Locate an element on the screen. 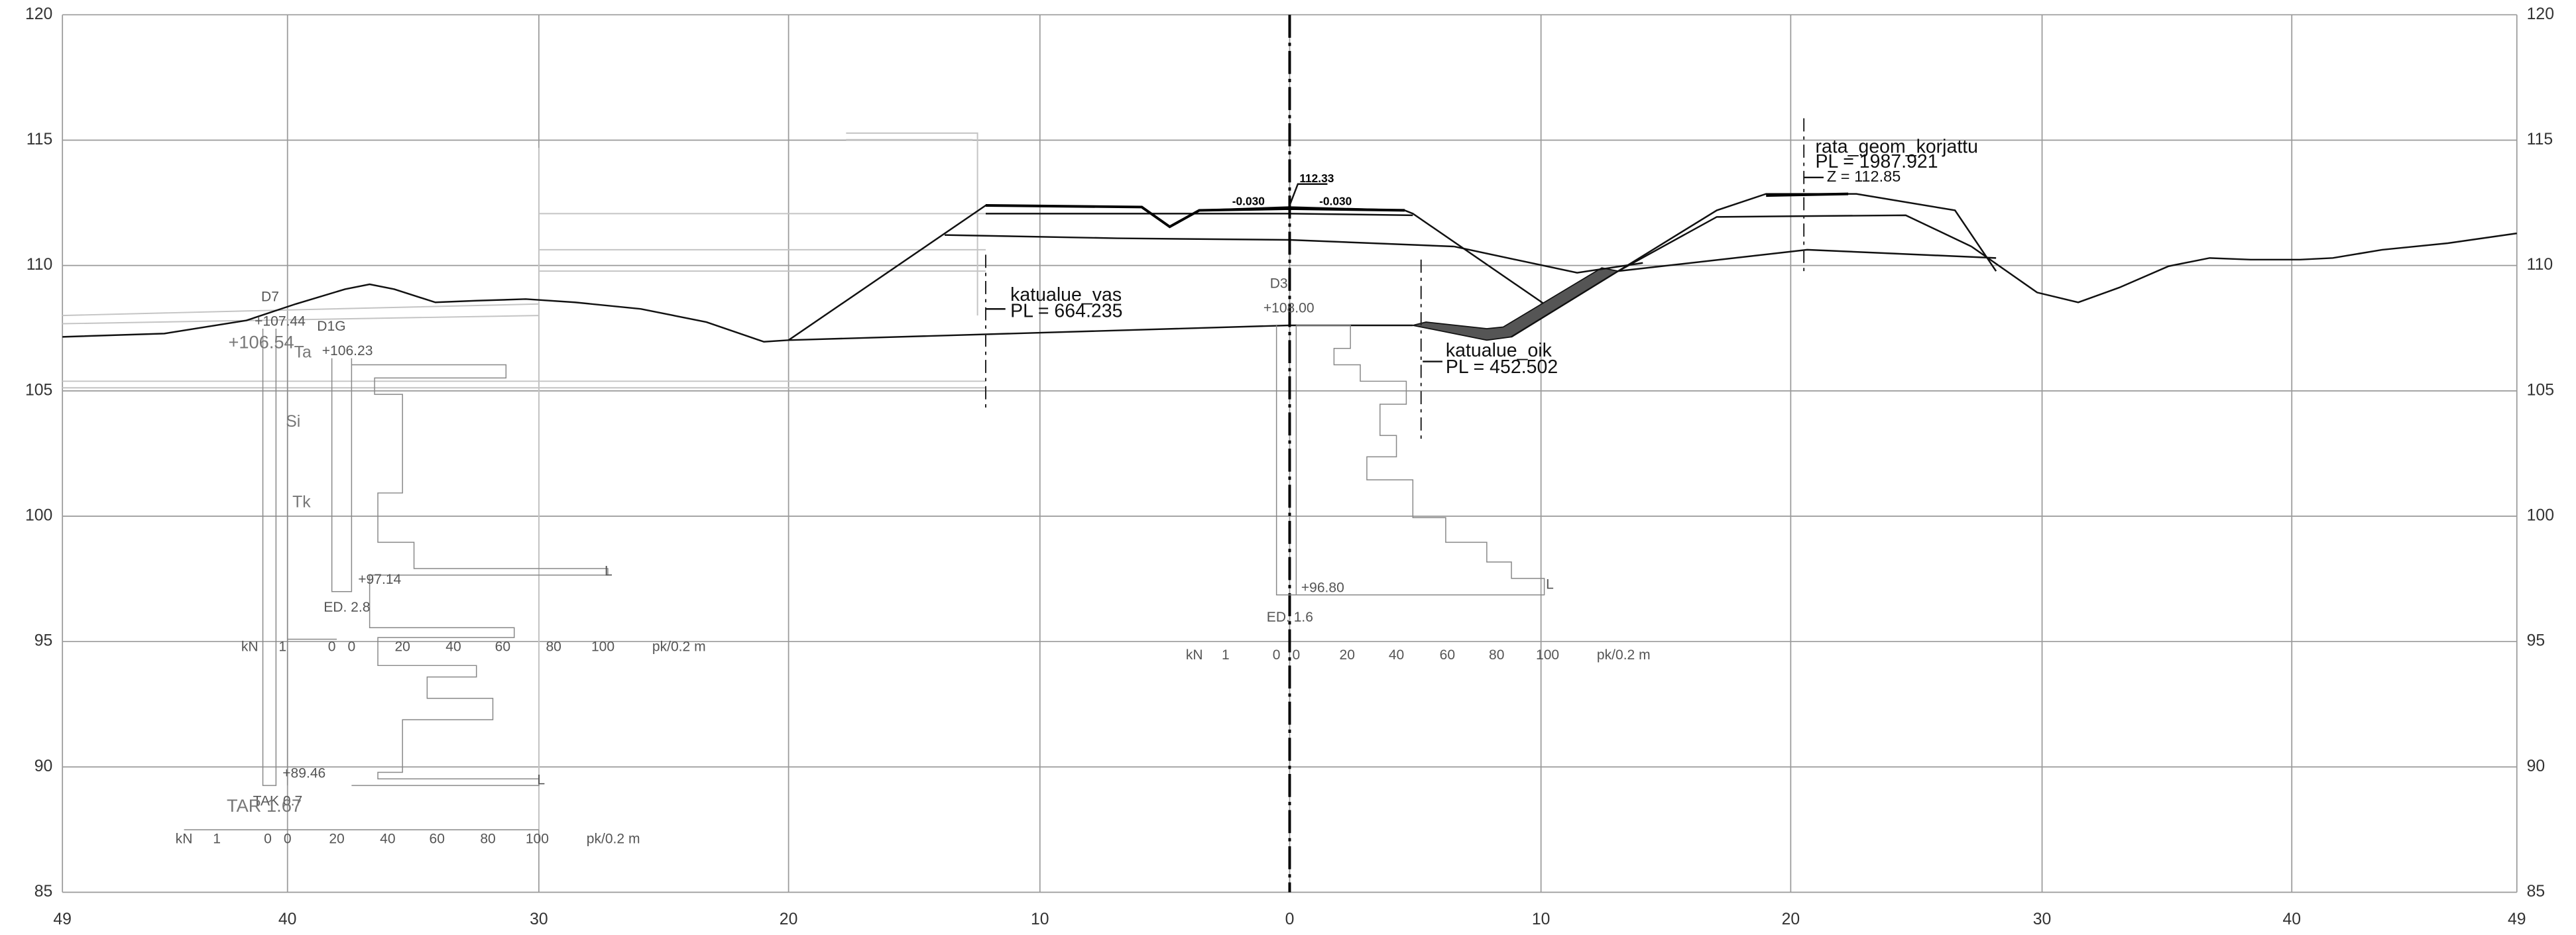 The height and width of the screenshot is (935, 2576). probe-label: Tk is located at coordinates (302, 502).